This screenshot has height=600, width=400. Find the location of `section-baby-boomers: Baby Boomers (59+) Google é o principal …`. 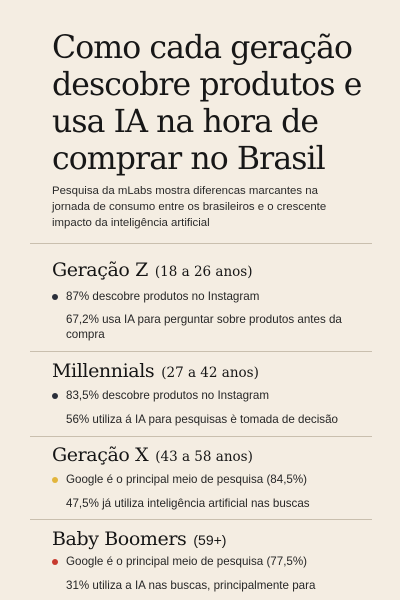

section-baby-boomers: Baby Boomers (59+) Google é o principal … is located at coordinates (217, 560).